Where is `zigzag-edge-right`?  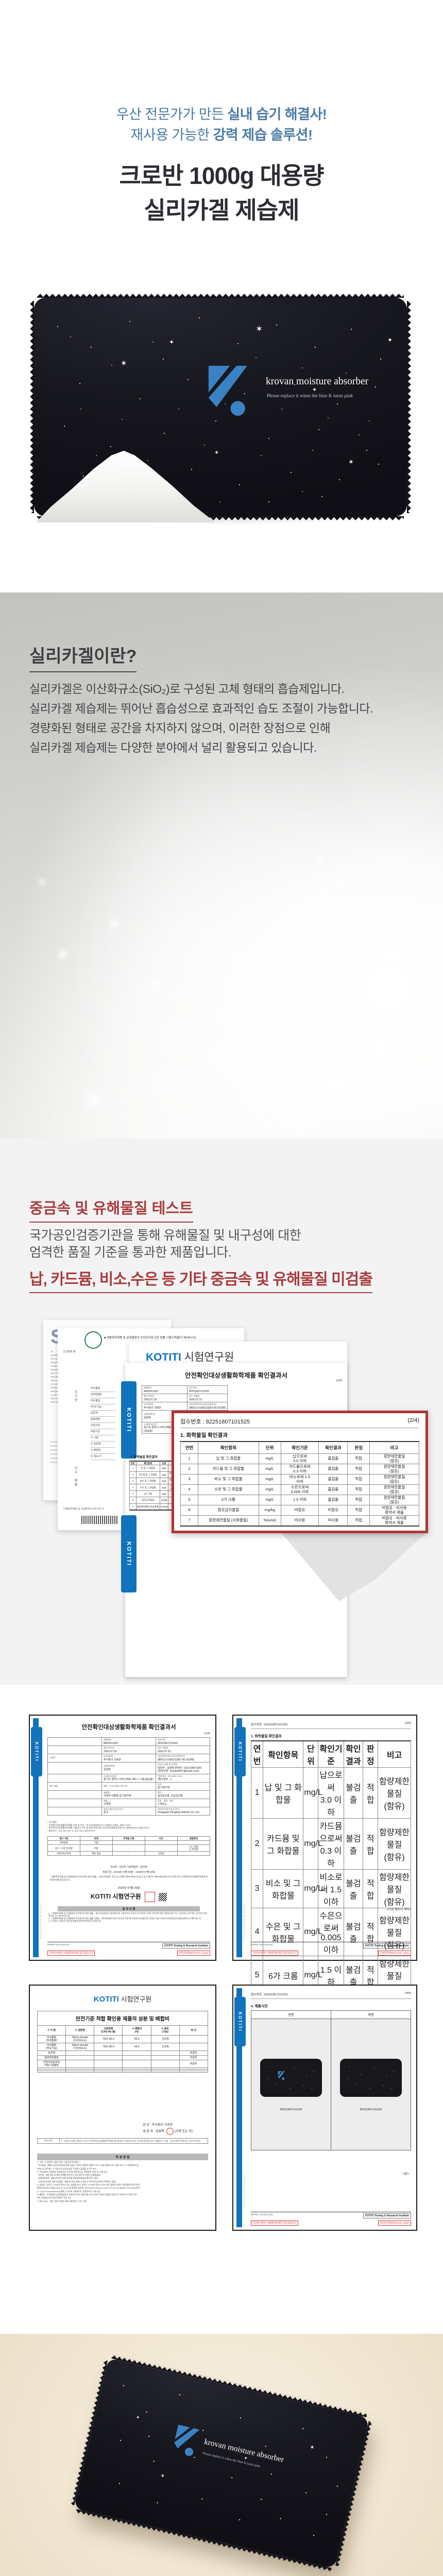 zigzag-edge-right is located at coordinates (409, 407).